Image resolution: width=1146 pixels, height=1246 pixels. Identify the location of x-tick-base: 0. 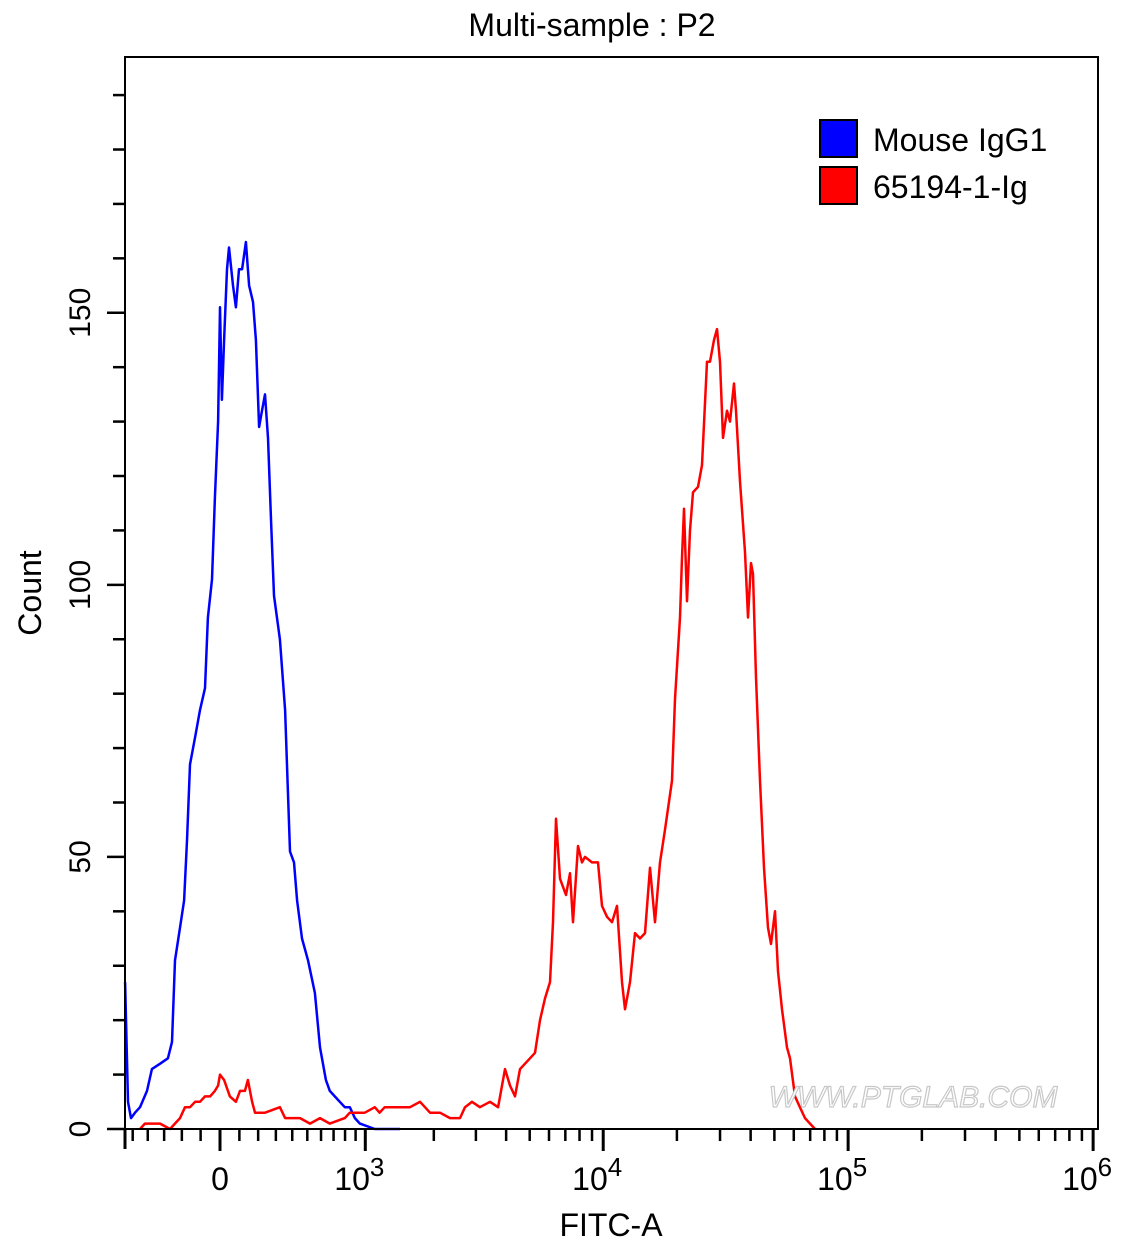
(220, 1179).